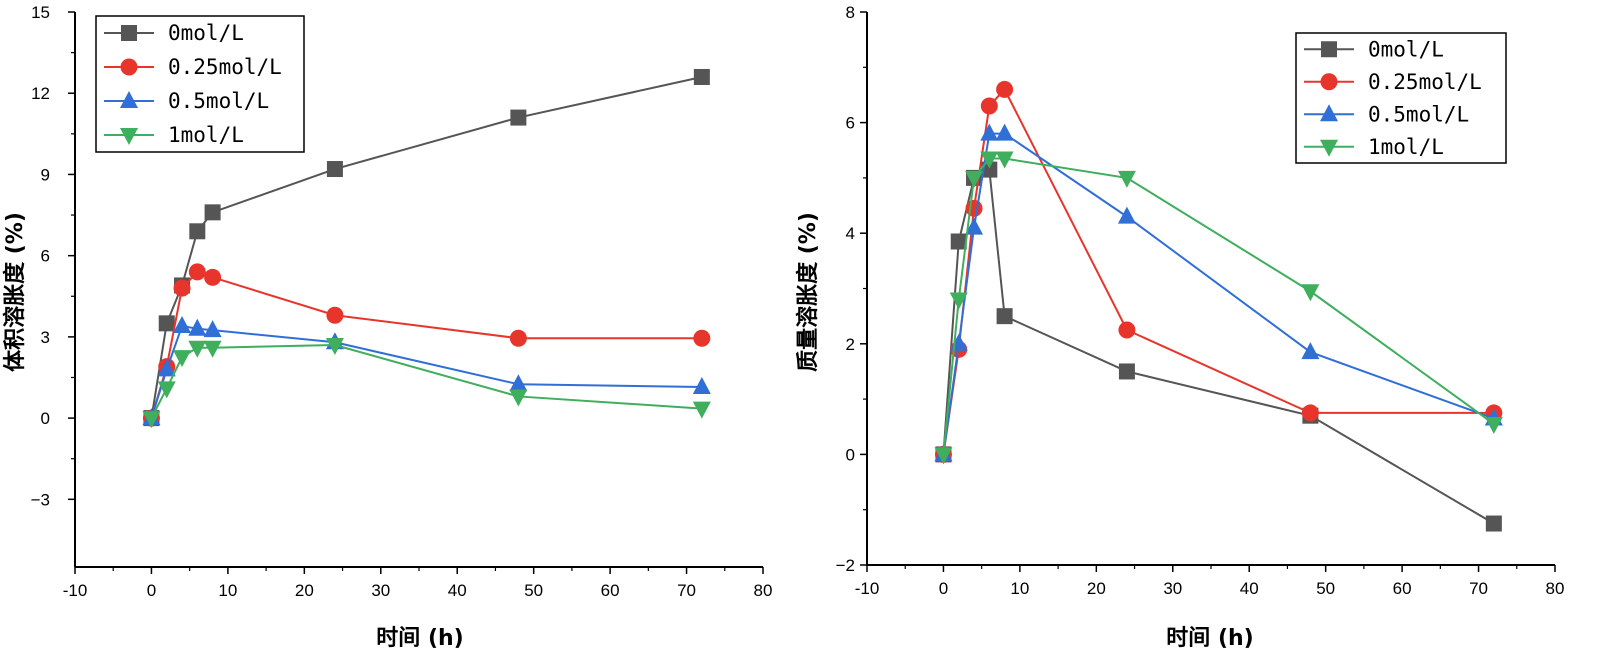 The image size is (1600, 657). Describe the element at coordinates (763, 590) in the screenshot. I see `x-tick-label: 80` at that location.